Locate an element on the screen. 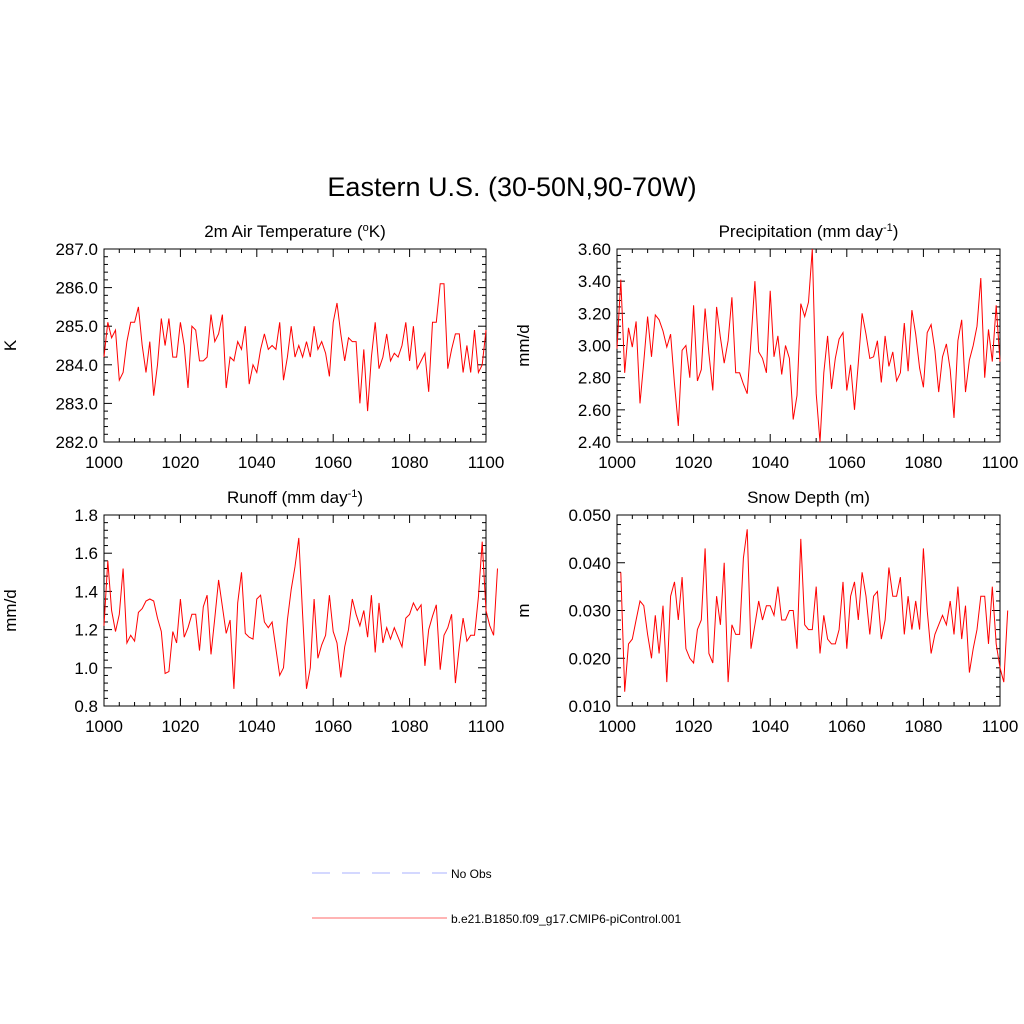 This screenshot has height=1024, width=1024. panel-title: Precipitation (mm day-1) is located at coordinates (809, 231).